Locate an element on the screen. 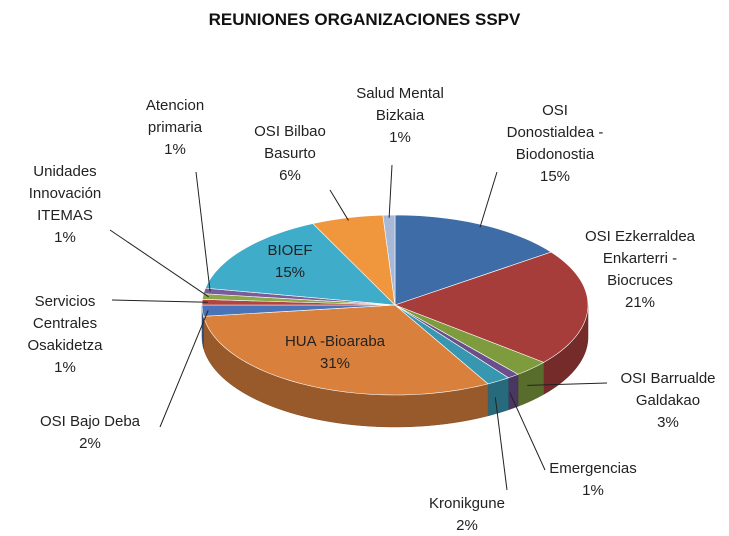 The width and height of the screenshot is (729, 536). category-label: Emergencias is located at coordinates (593, 468).